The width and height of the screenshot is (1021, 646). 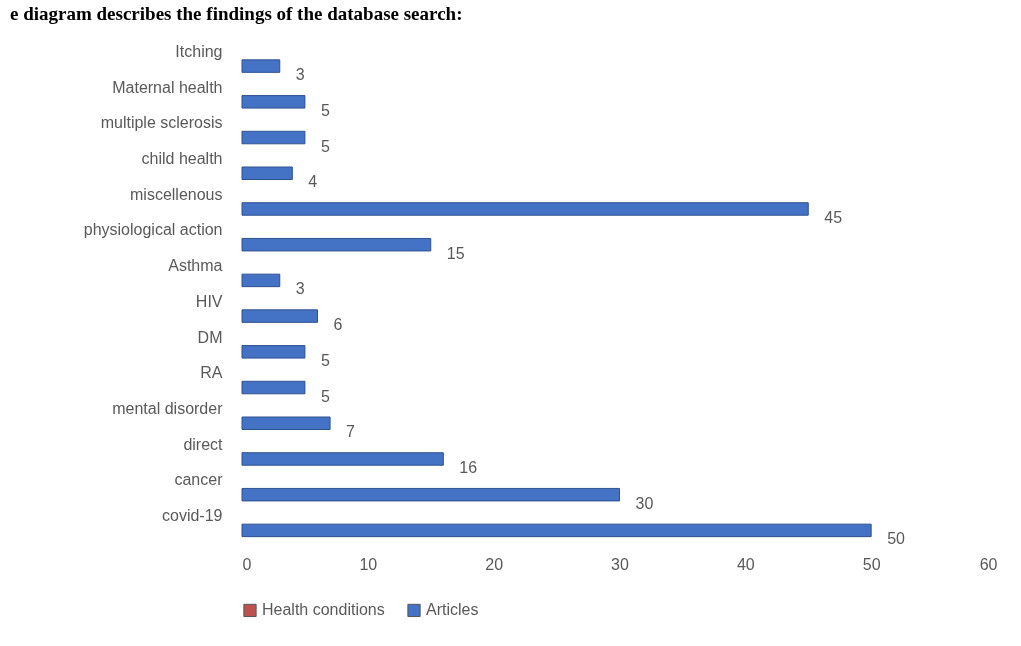 I want to click on x-tick-label: 20, so click(x=494, y=564).